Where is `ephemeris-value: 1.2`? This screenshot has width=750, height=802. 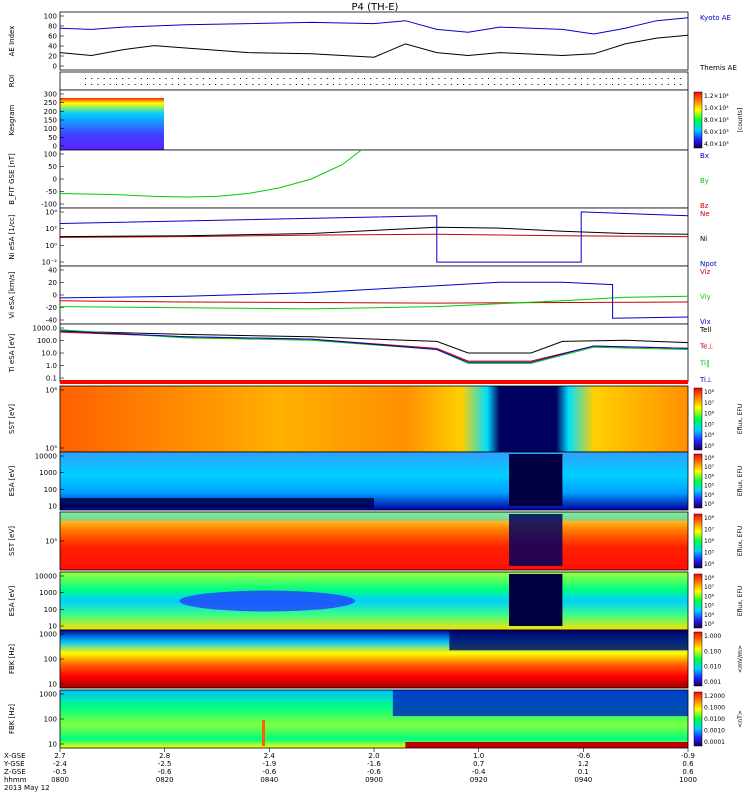 ephemeris-value: 1.2 is located at coordinates (583, 764).